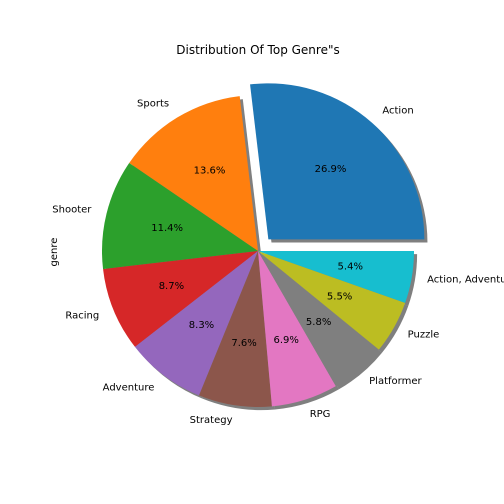  What do you see at coordinates (129, 387) in the screenshot?
I see `category-label-adventure: Adventure` at bounding box center [129, 387].